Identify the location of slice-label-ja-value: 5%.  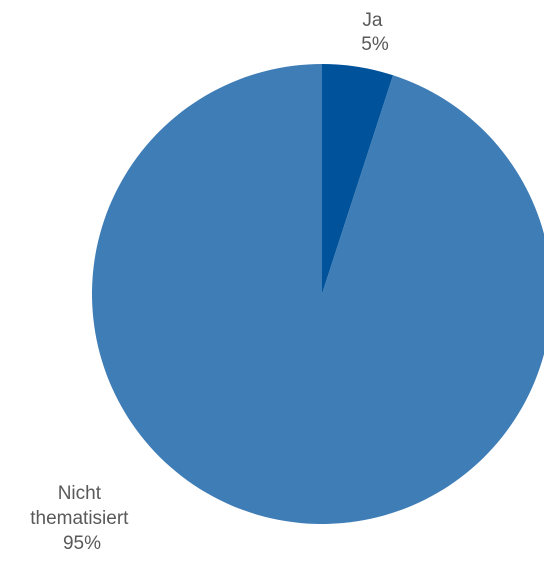
(375, 44).